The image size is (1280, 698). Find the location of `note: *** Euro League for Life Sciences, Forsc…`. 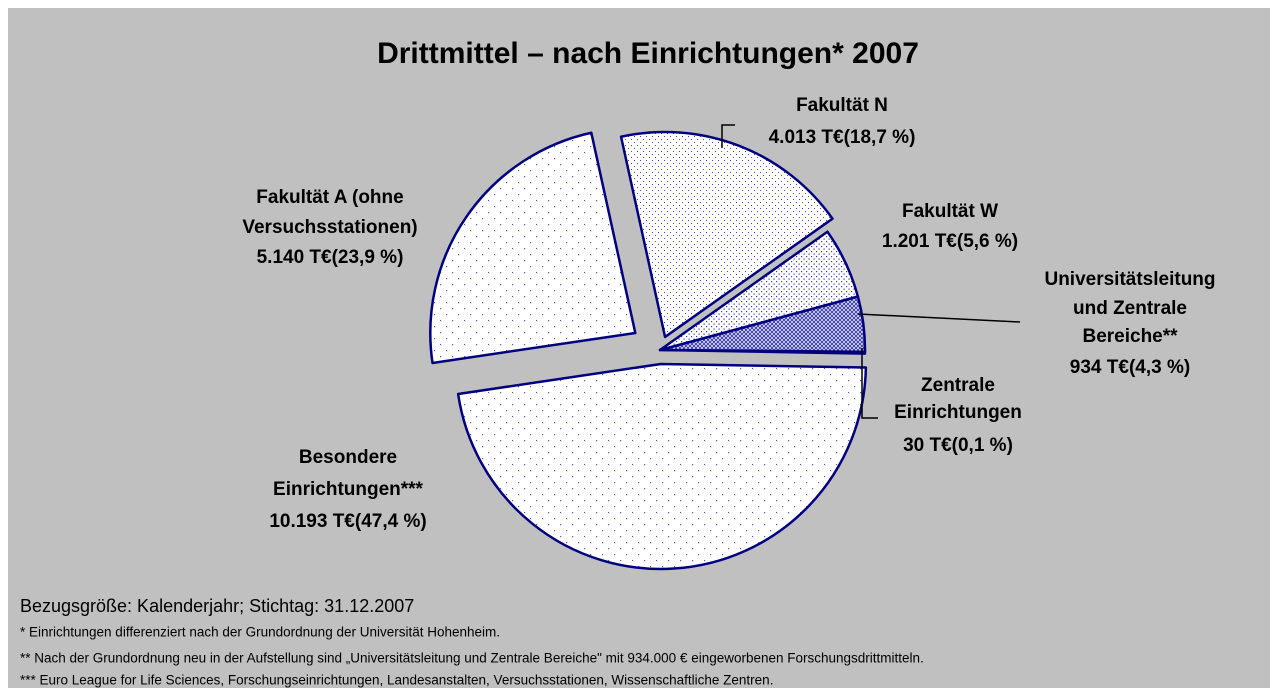

note: *** Euro League for Life Sciences, Forsc… is located at coordinates (396, 680).